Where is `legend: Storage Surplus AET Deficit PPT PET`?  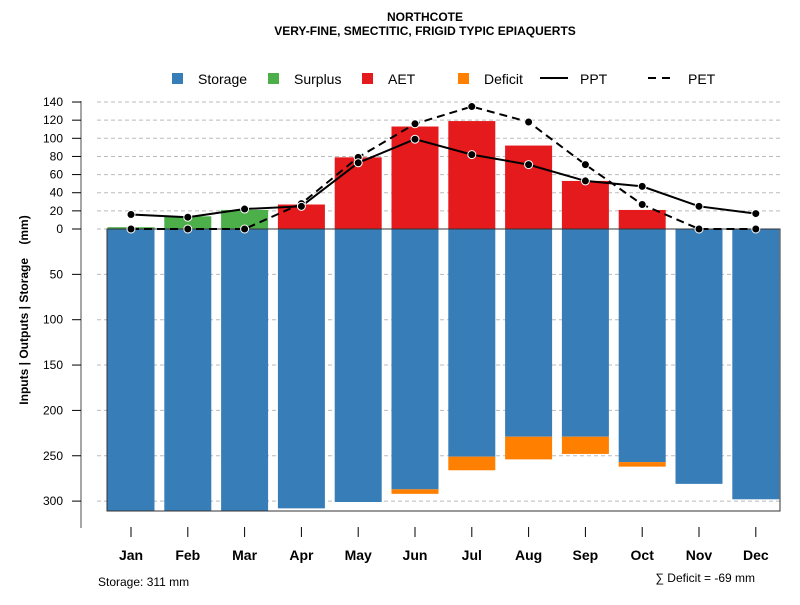
legend: Storage Surplus AET Deficit PPT PET is located at coordinates (444, 79).